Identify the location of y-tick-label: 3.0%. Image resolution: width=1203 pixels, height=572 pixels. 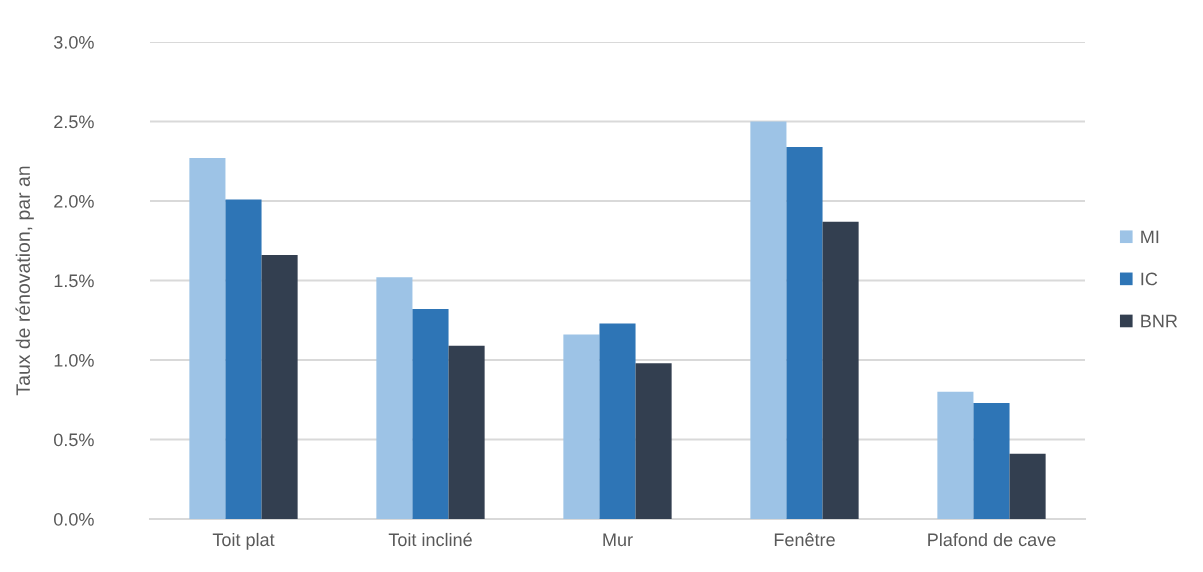
(73, 42).